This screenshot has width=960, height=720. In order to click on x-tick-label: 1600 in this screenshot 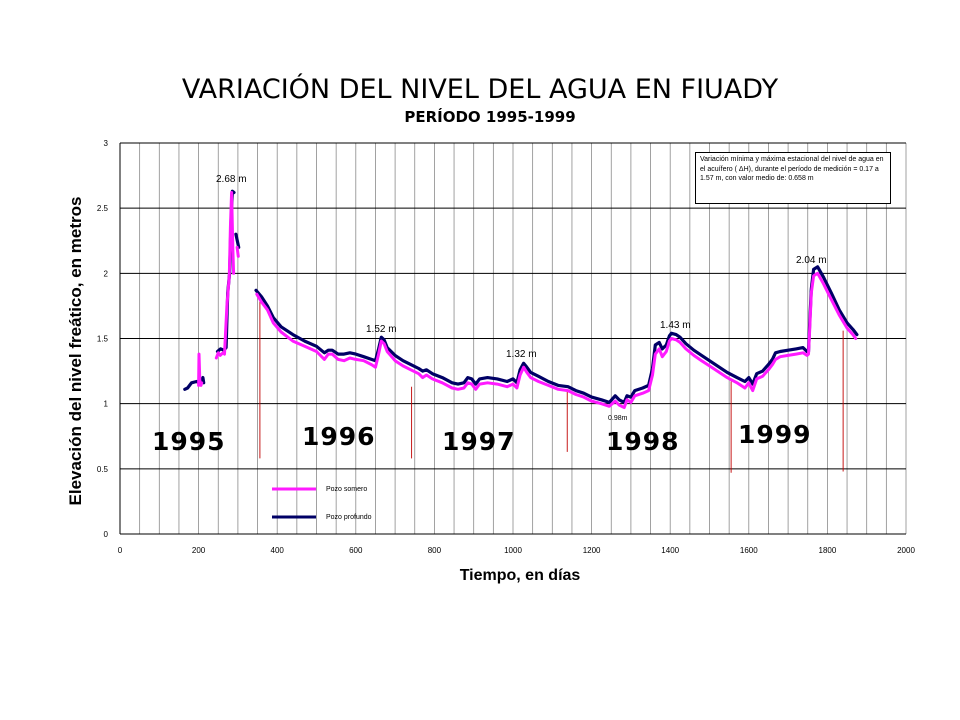, I will do `click(749, 550)`.